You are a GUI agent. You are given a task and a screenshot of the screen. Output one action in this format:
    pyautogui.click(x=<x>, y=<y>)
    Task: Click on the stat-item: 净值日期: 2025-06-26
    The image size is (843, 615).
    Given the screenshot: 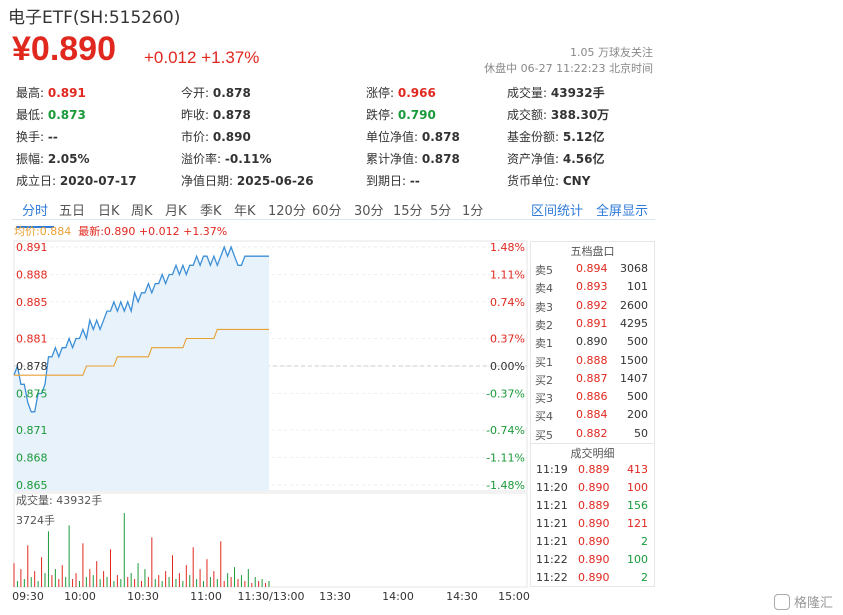 What is the action you would take?
    pyautogui.click(x=247, y=180)
    